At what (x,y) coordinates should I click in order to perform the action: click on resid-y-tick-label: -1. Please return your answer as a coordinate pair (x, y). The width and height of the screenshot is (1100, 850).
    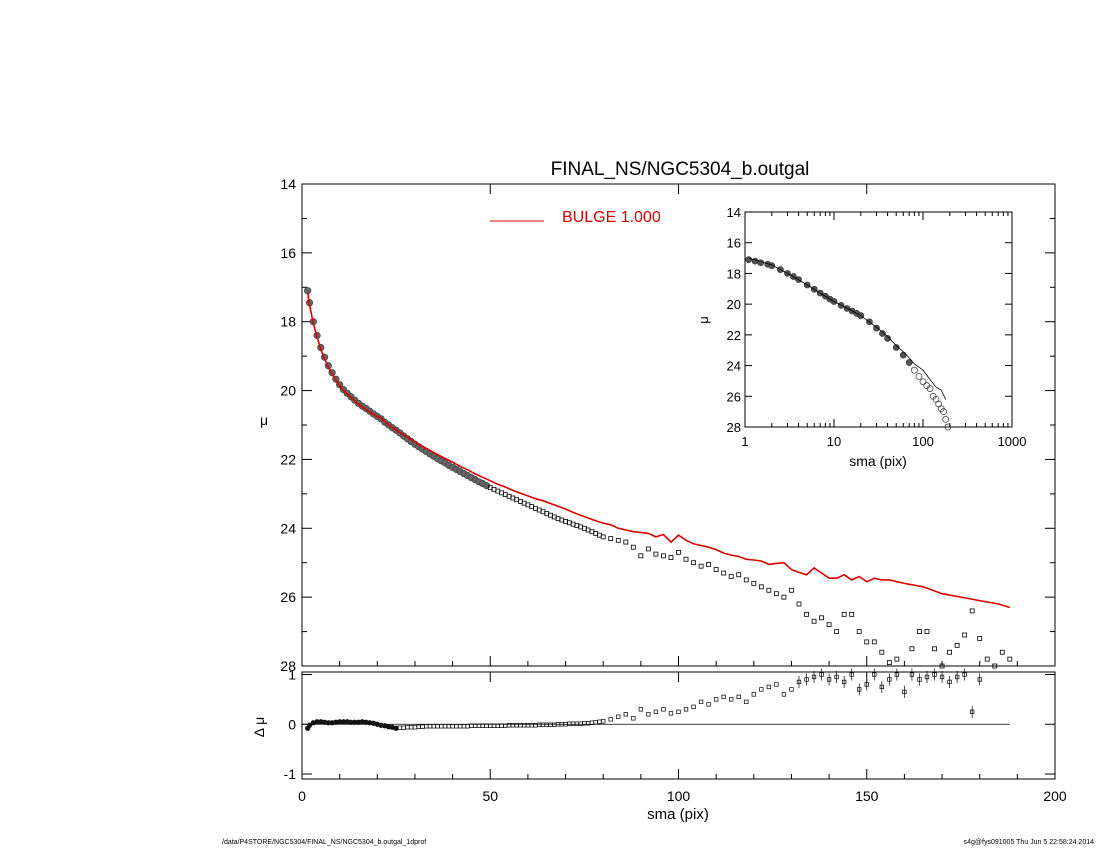
    Looking at the image, I should click on (290, 774).